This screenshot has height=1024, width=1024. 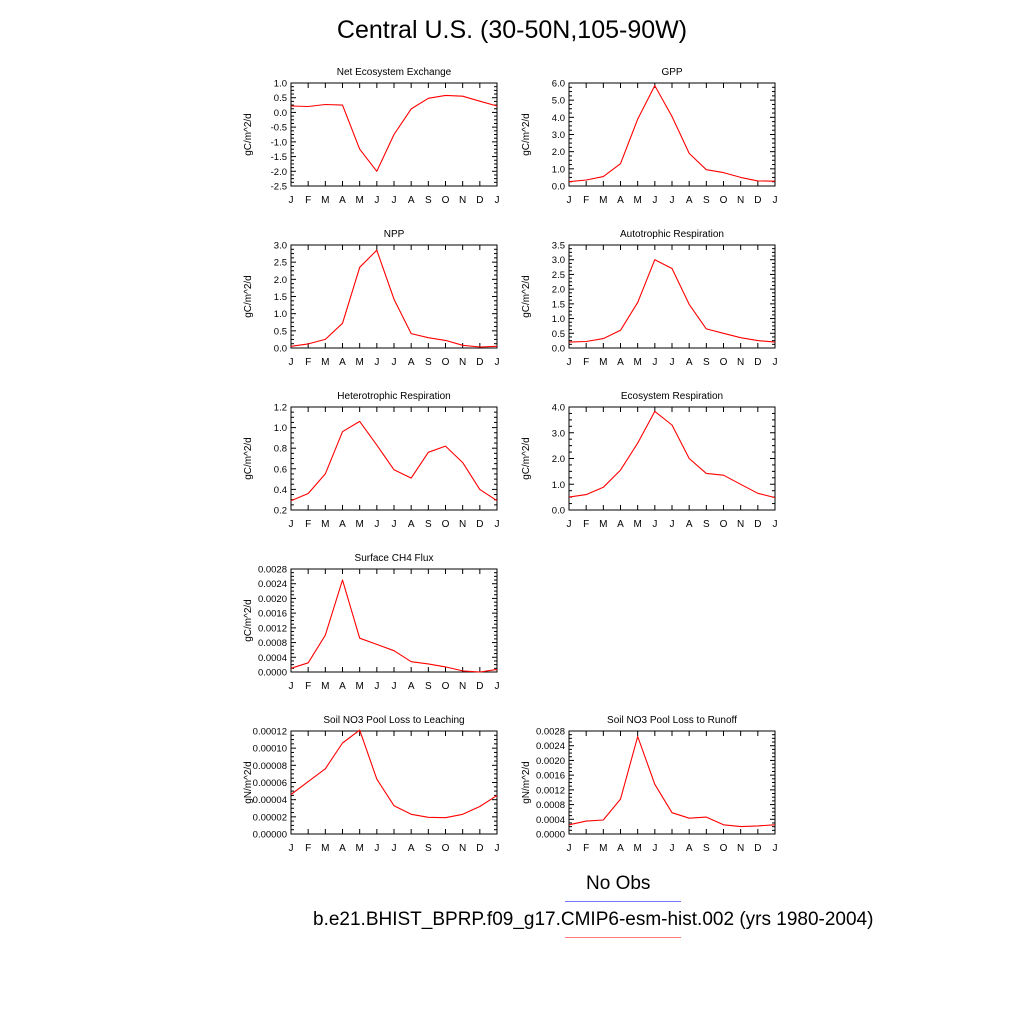 What do you see at coordinates (272, 658) in the screenshot?
I see `y-tick-label: 0.0004` at bounding box center [272, 658].